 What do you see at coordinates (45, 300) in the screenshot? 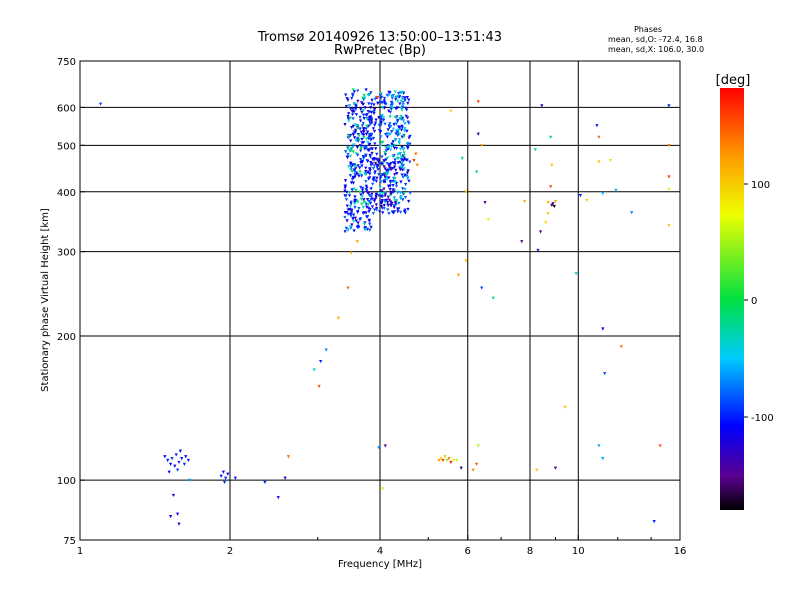
I see `y-axis-label: Stationary phase Virtual Height [km]` at bounding box center [45, 300].